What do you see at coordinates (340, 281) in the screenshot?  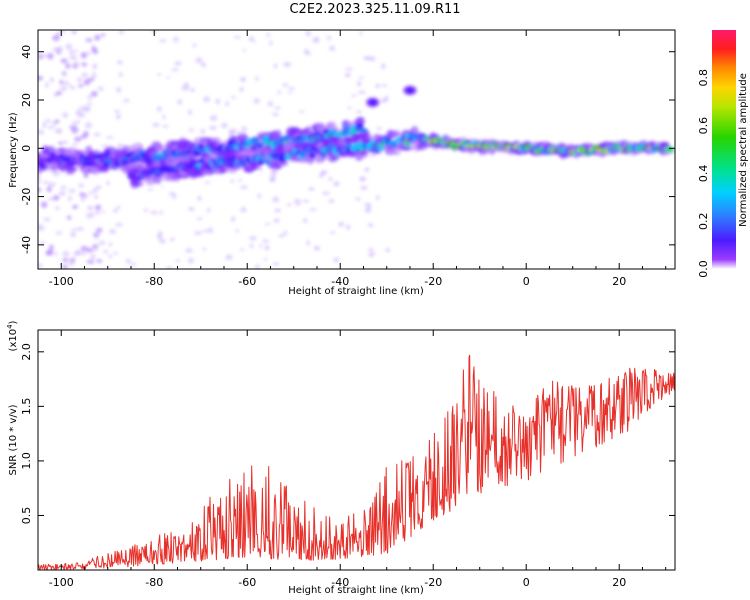 I see `spectrogram-x-tick-label: -40` at bounding box center [340, 281].